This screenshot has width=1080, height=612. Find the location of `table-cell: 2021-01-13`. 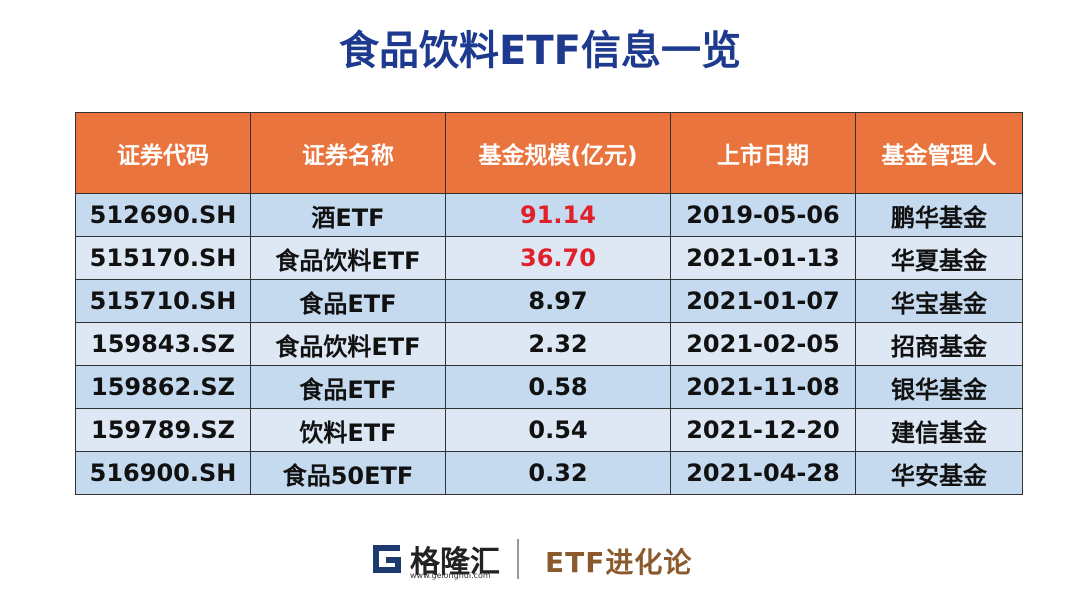

table-cell: 2021-01-13 is located at coordinates (763, 258).